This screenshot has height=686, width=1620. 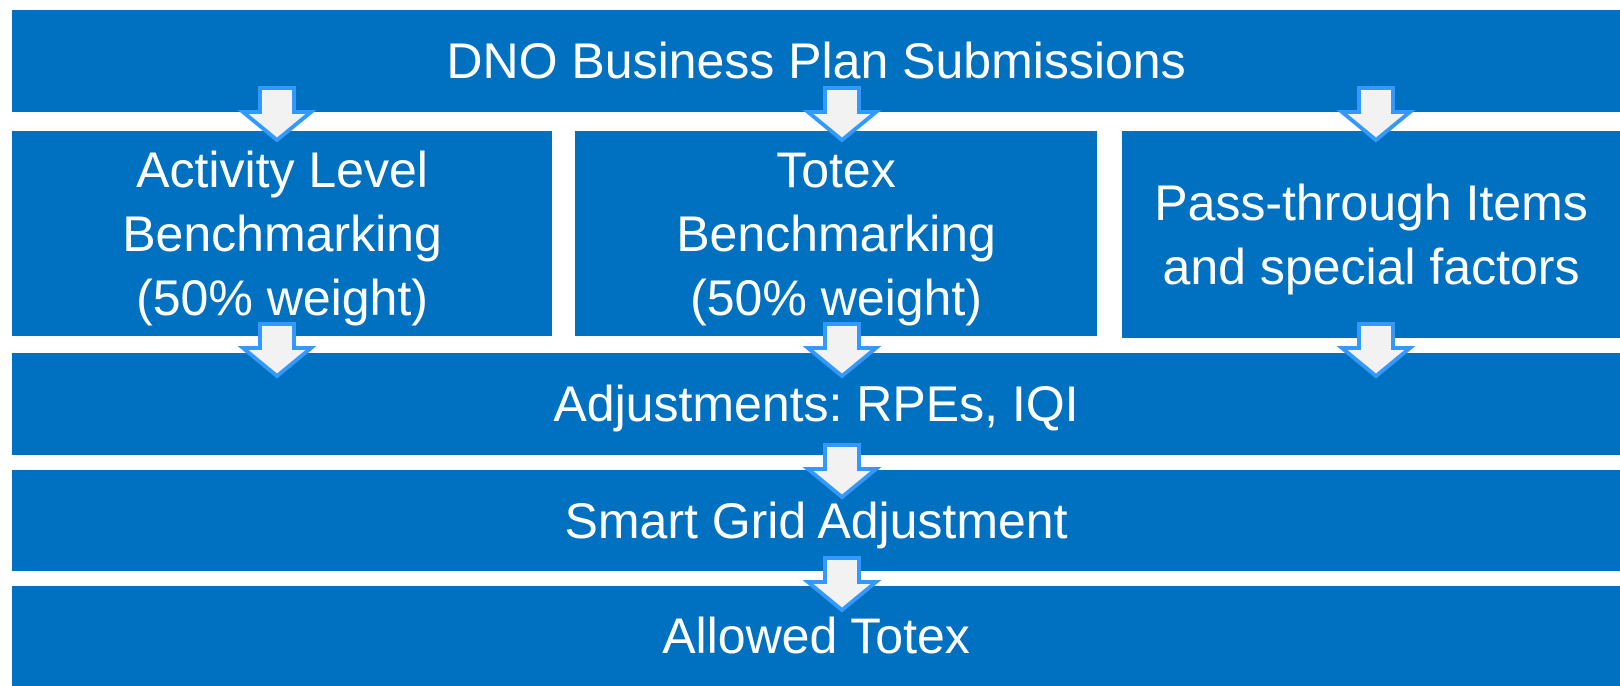 I want to click on node-label: Allowed Totex, so click(x=816, y=636).